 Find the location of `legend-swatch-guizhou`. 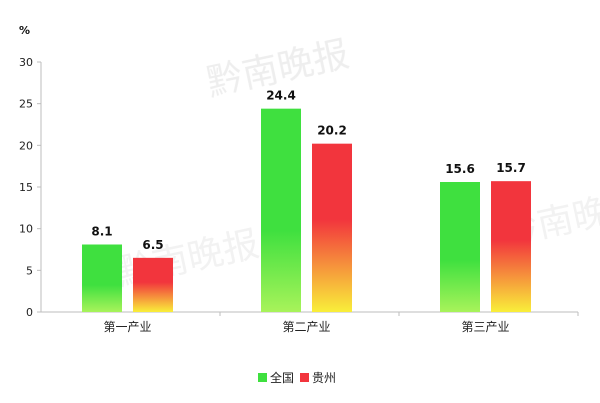

legend-swatch-guizhou is located at coordinates (304, 377).